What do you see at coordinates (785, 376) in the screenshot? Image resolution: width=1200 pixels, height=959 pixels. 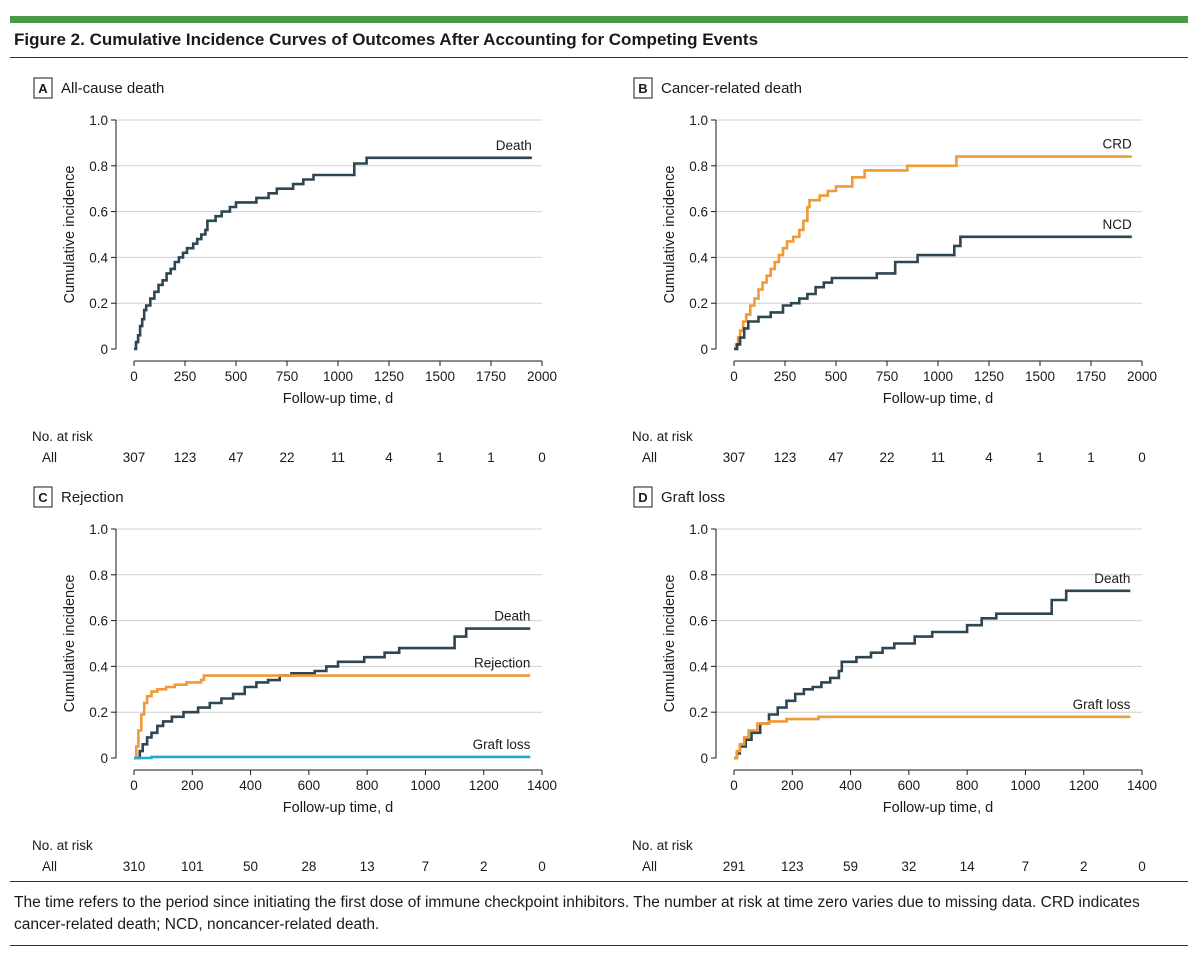 I see `x-tick-label: 250` at bounding box center [785, 376].